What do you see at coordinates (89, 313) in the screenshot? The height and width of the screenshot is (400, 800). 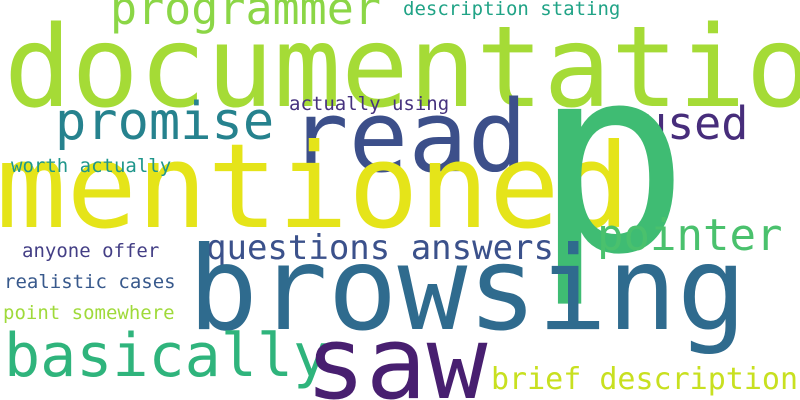 I see `word-point-somewhere: point somewhere` at bounding box center [89, 313].